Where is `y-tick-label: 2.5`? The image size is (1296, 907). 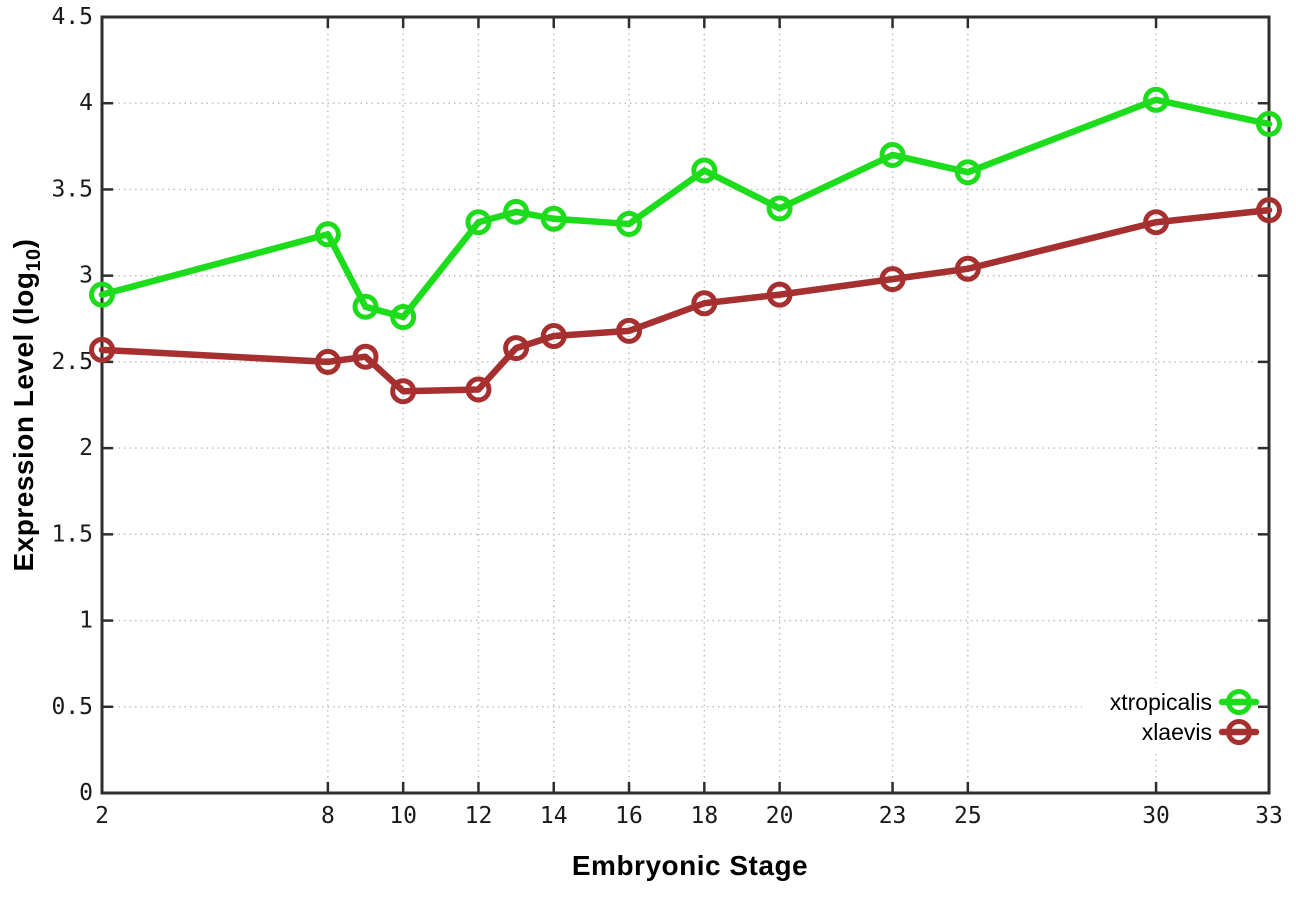
y-tick-label: 2.5 is located at coordinates (72, 362).